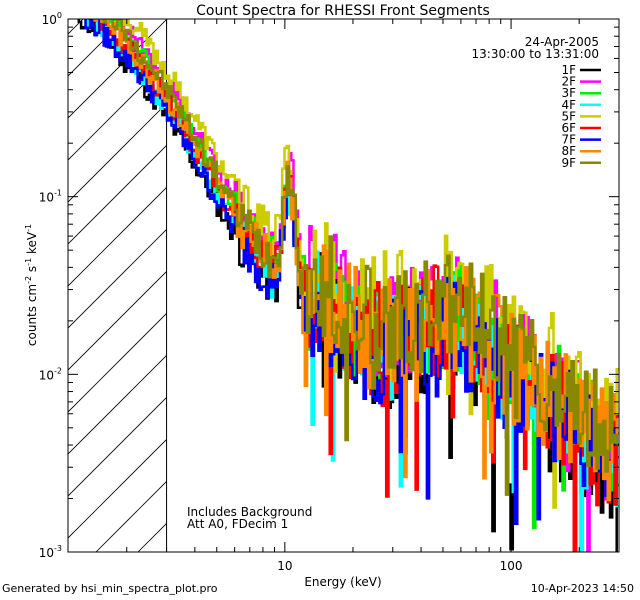 The image size is (640, 600). What do you see at coordinates (562, 42) in the screenshot?
I see `date-label: 24-Apr-2005` at bounding box center [562, 42].